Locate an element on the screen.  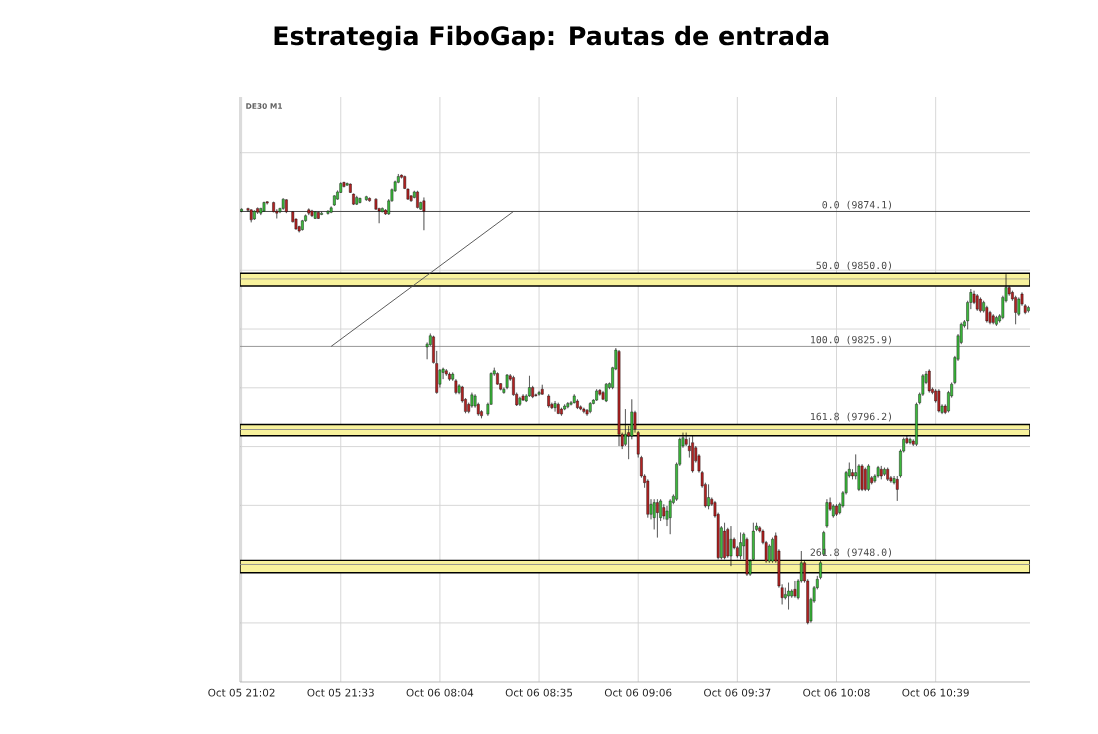
x-tick-label: Oct 06 09:37 is located at coordinates (737, 692).